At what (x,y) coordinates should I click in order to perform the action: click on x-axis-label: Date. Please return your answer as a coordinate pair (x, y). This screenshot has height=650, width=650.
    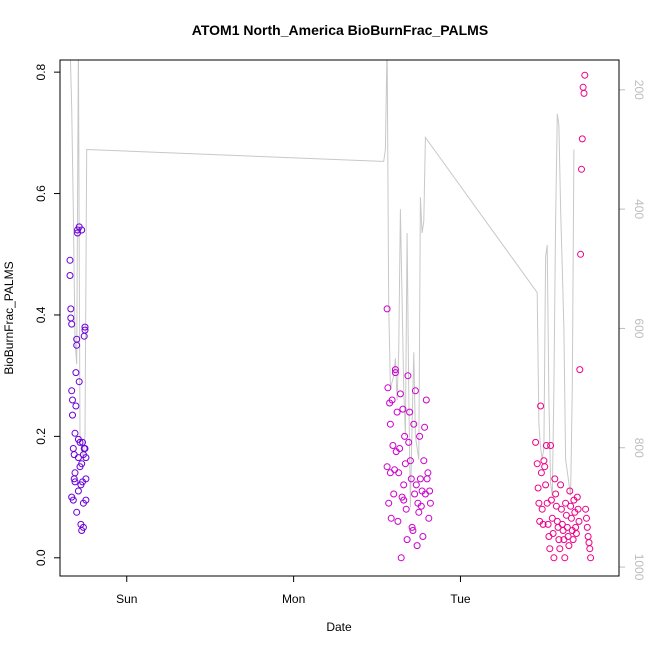
    Looking at the image, I should click on (339, 627).